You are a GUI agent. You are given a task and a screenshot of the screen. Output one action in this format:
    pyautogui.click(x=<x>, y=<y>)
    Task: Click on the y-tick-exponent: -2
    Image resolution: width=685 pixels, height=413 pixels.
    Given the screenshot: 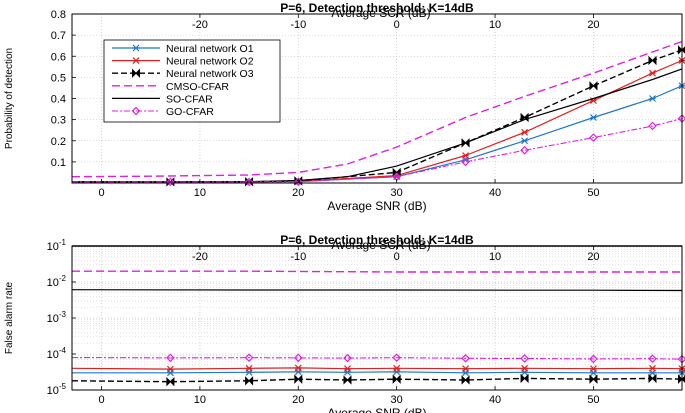 What is the action you would take?
    pyautogui.click(x=63, y=278)
    